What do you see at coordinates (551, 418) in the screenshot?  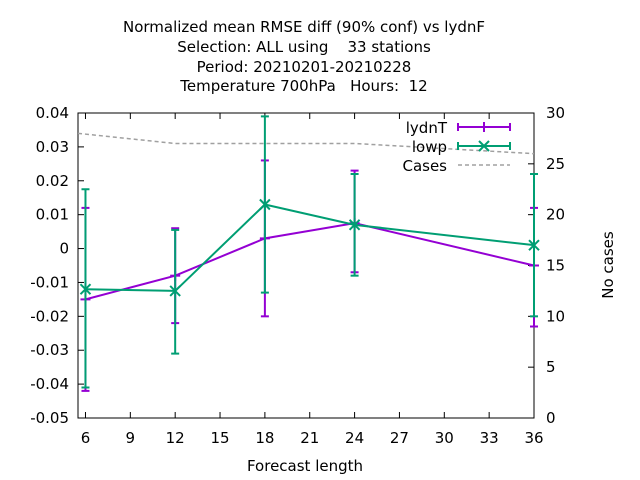 I see `y2-tick-label: 0` at bounding box center [551, 418].